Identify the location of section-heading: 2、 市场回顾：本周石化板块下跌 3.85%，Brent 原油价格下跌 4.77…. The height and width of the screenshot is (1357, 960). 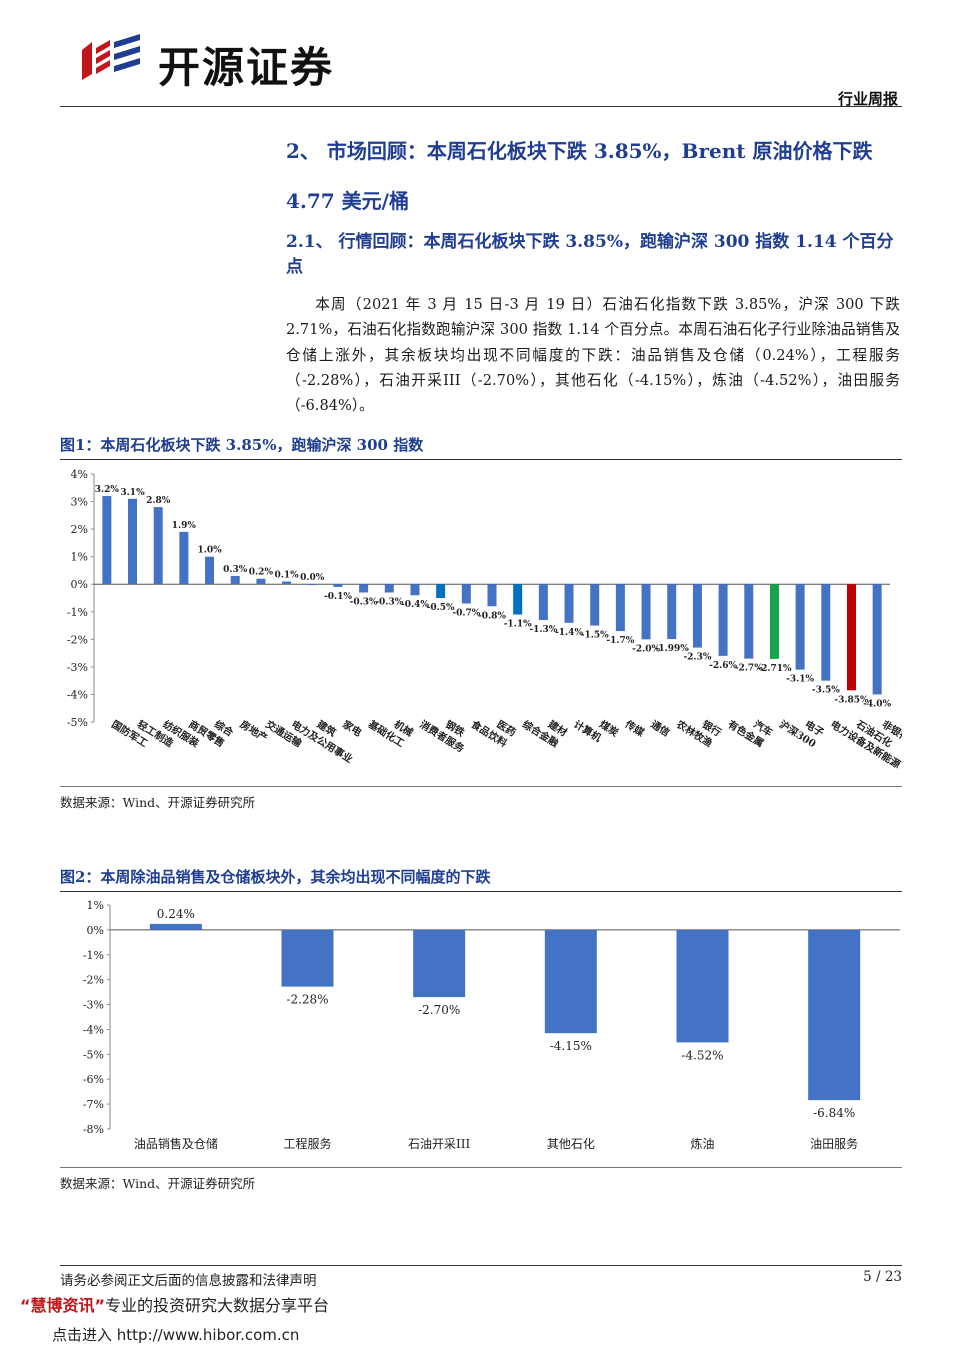
(579, 176).